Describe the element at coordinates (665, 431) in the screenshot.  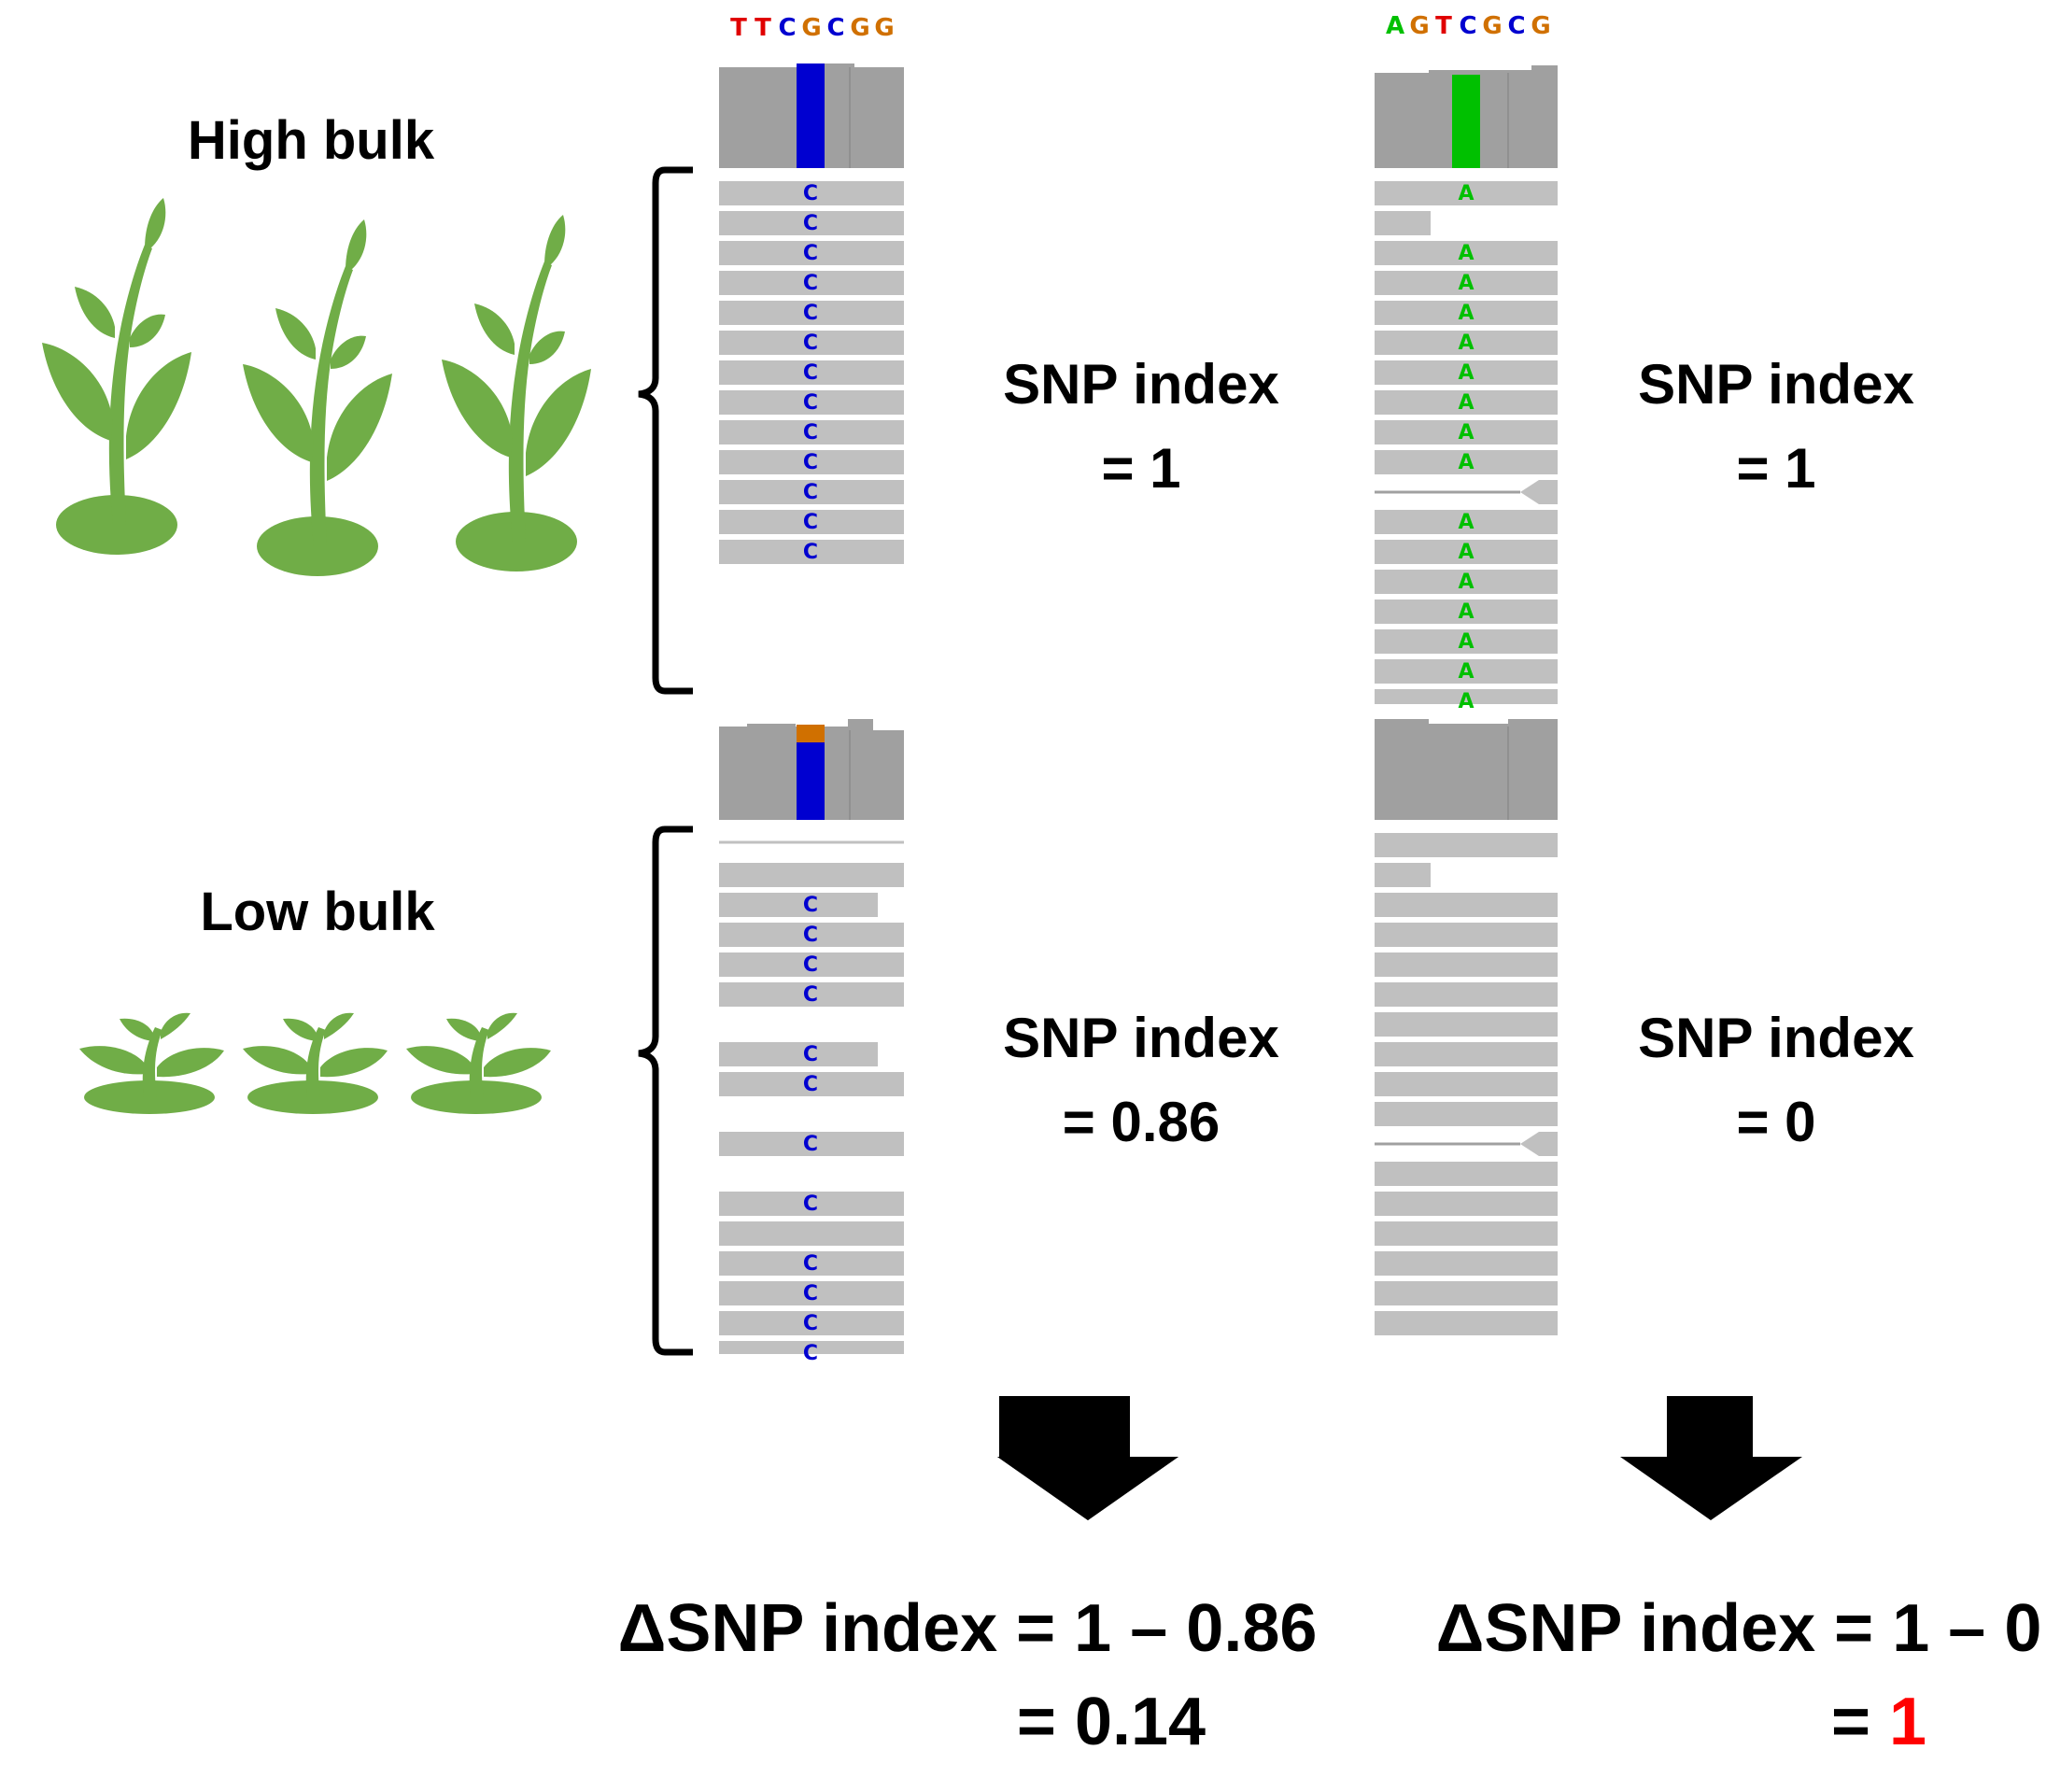
I see `high-bulk-bracket` at that location.